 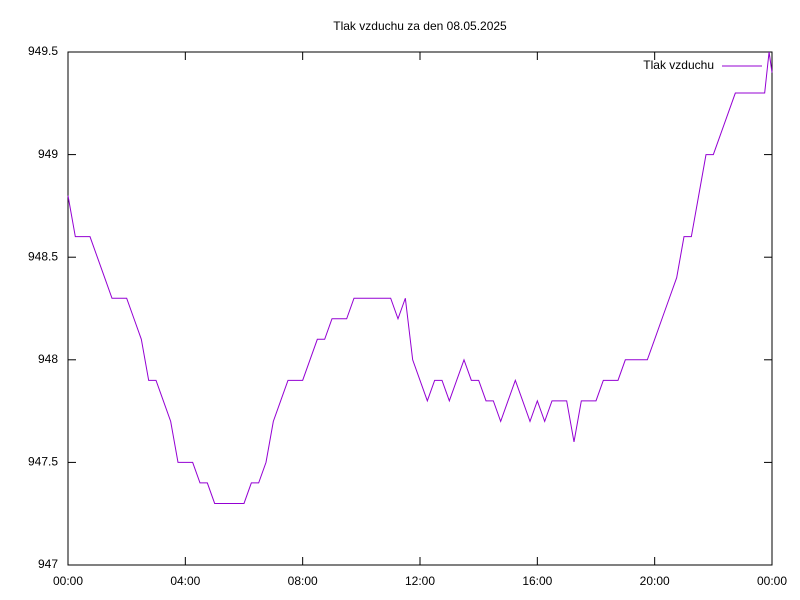 I want to click on x-tick-label: 20:00, so click(x=655, y=581).